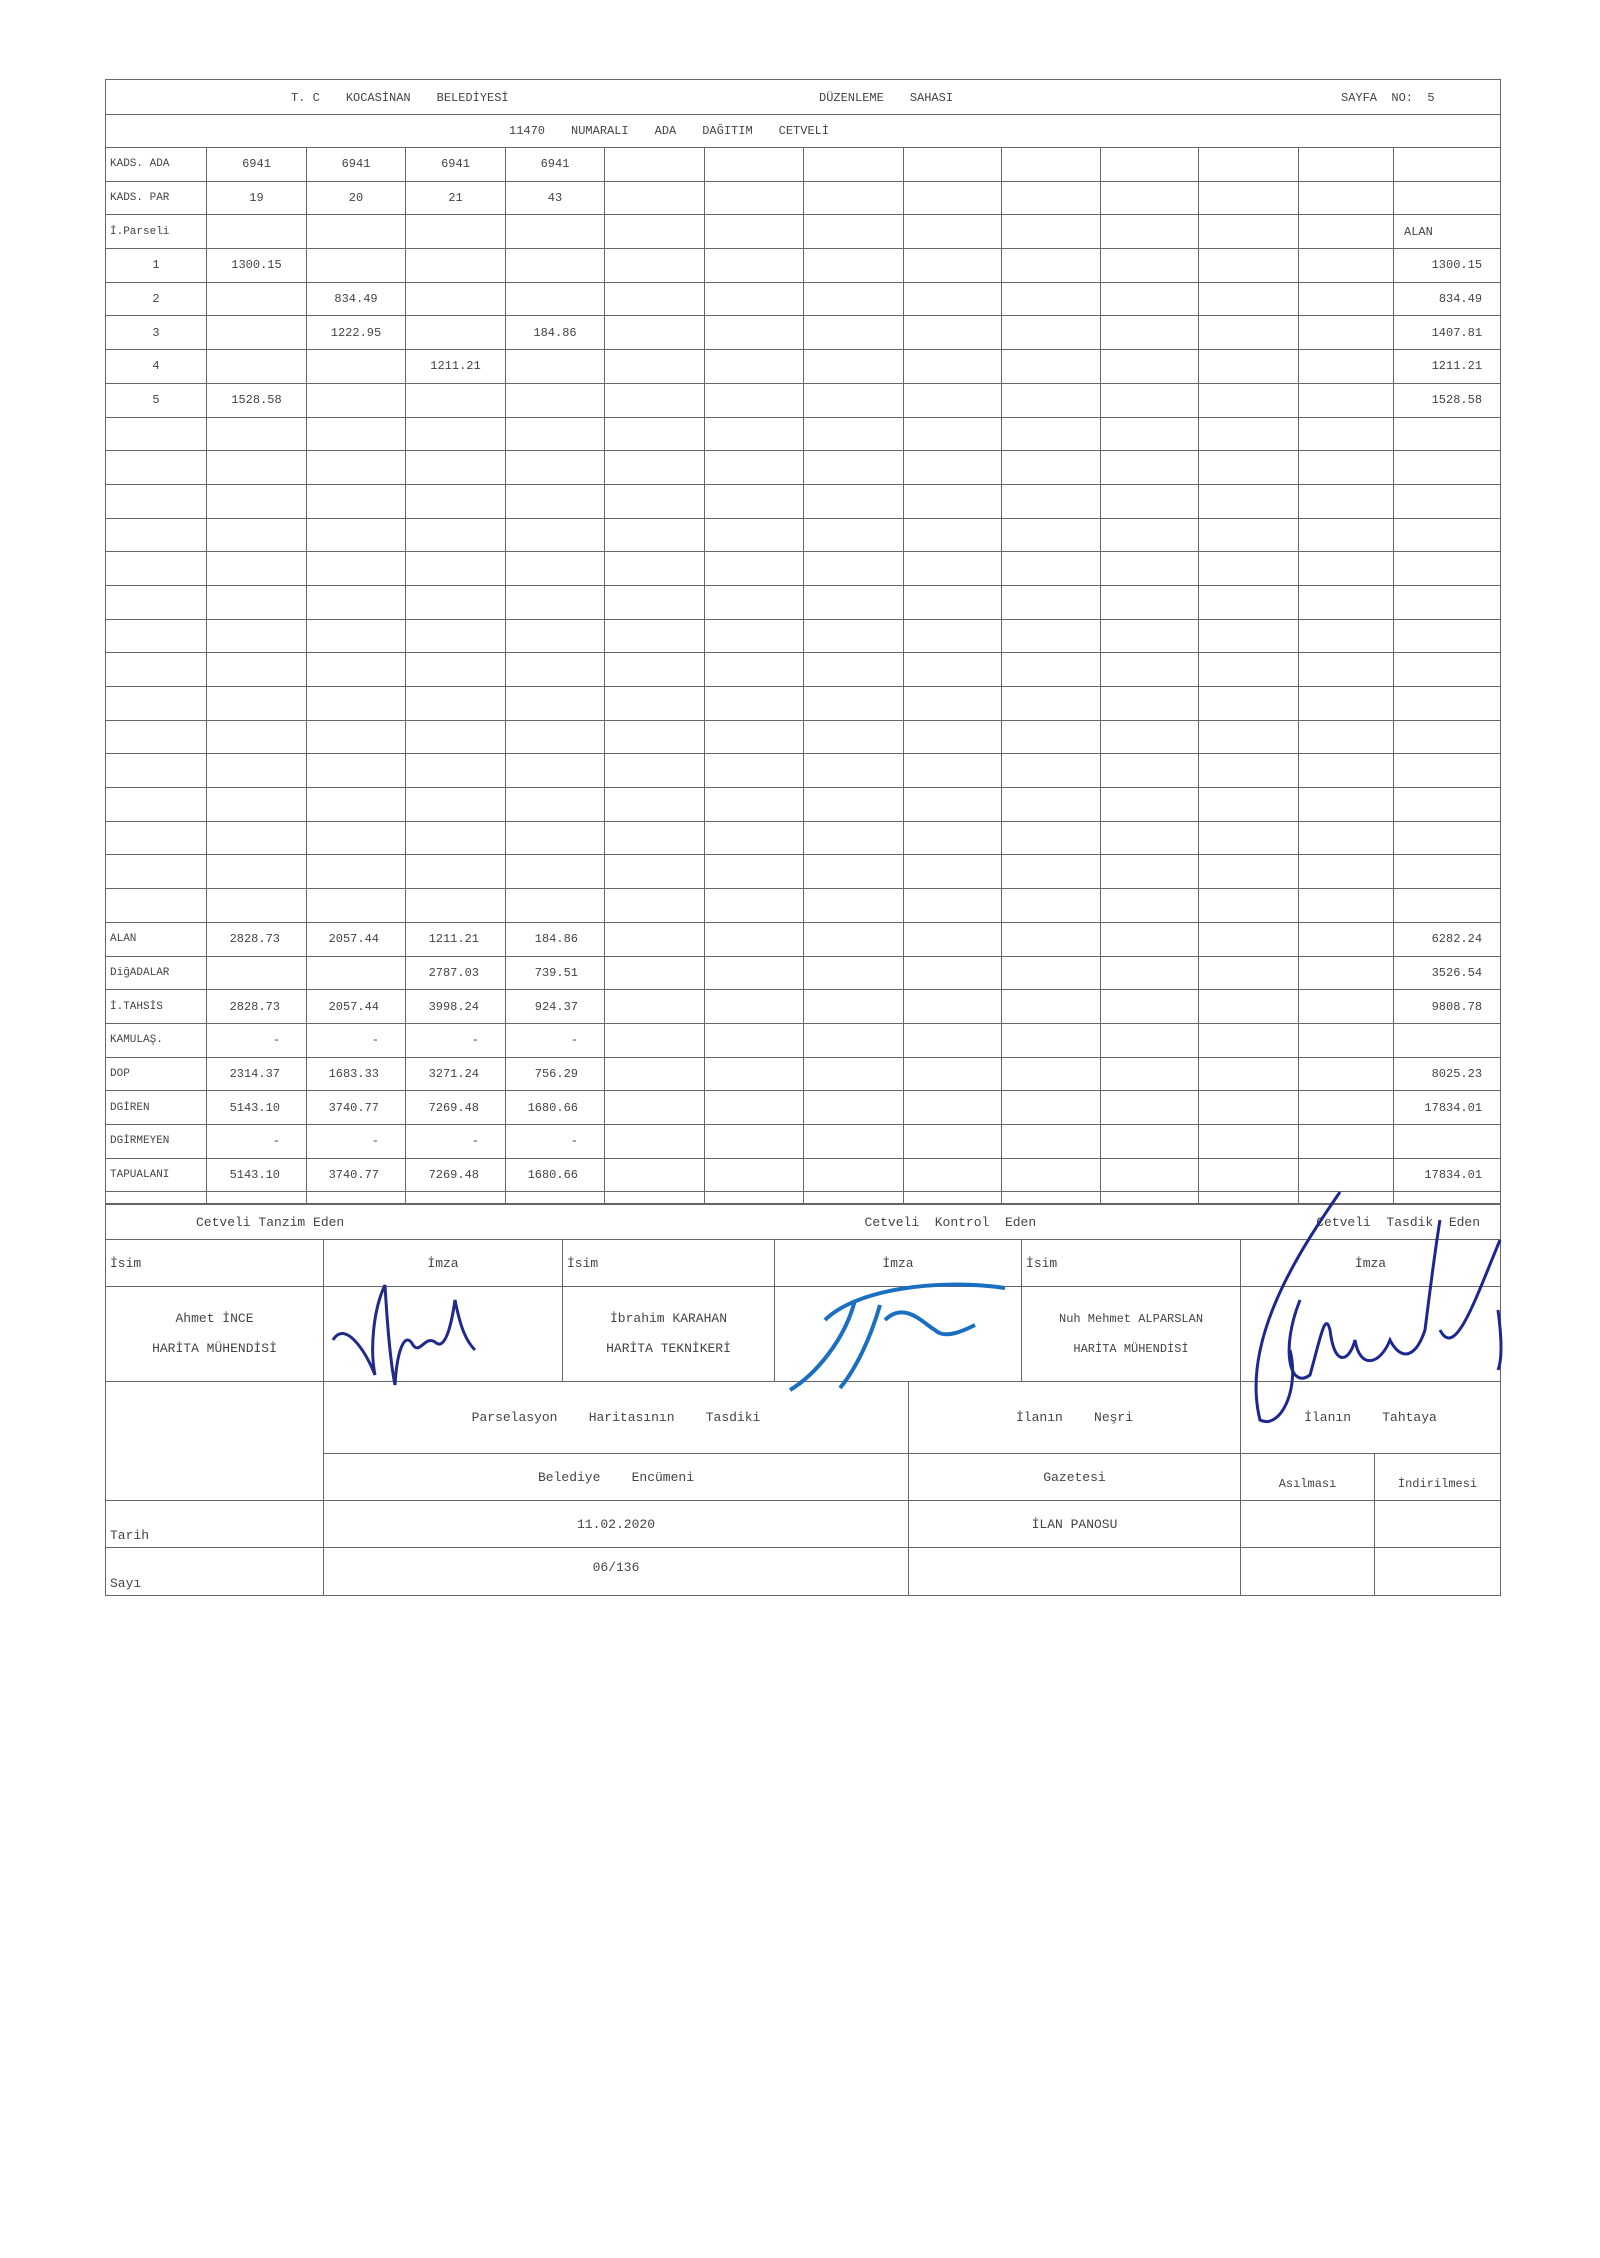 The width and height of the screenshot is (1600, 2258). What do you see at coordinates (1447, 1107) in the screenshot?
I see `alan-cell: 17834.01` at bounding box center [1447, 1107].